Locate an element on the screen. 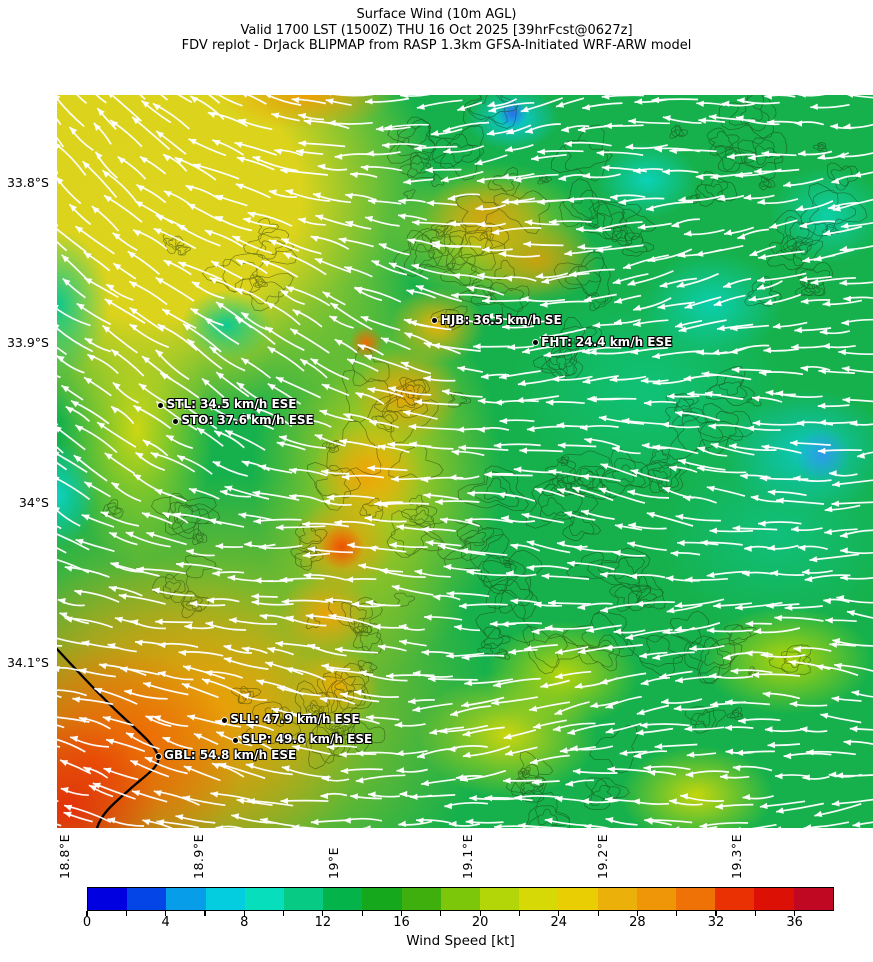  chart-title: Surface Wind (10m AGL) is located at coordinates (436, 14).